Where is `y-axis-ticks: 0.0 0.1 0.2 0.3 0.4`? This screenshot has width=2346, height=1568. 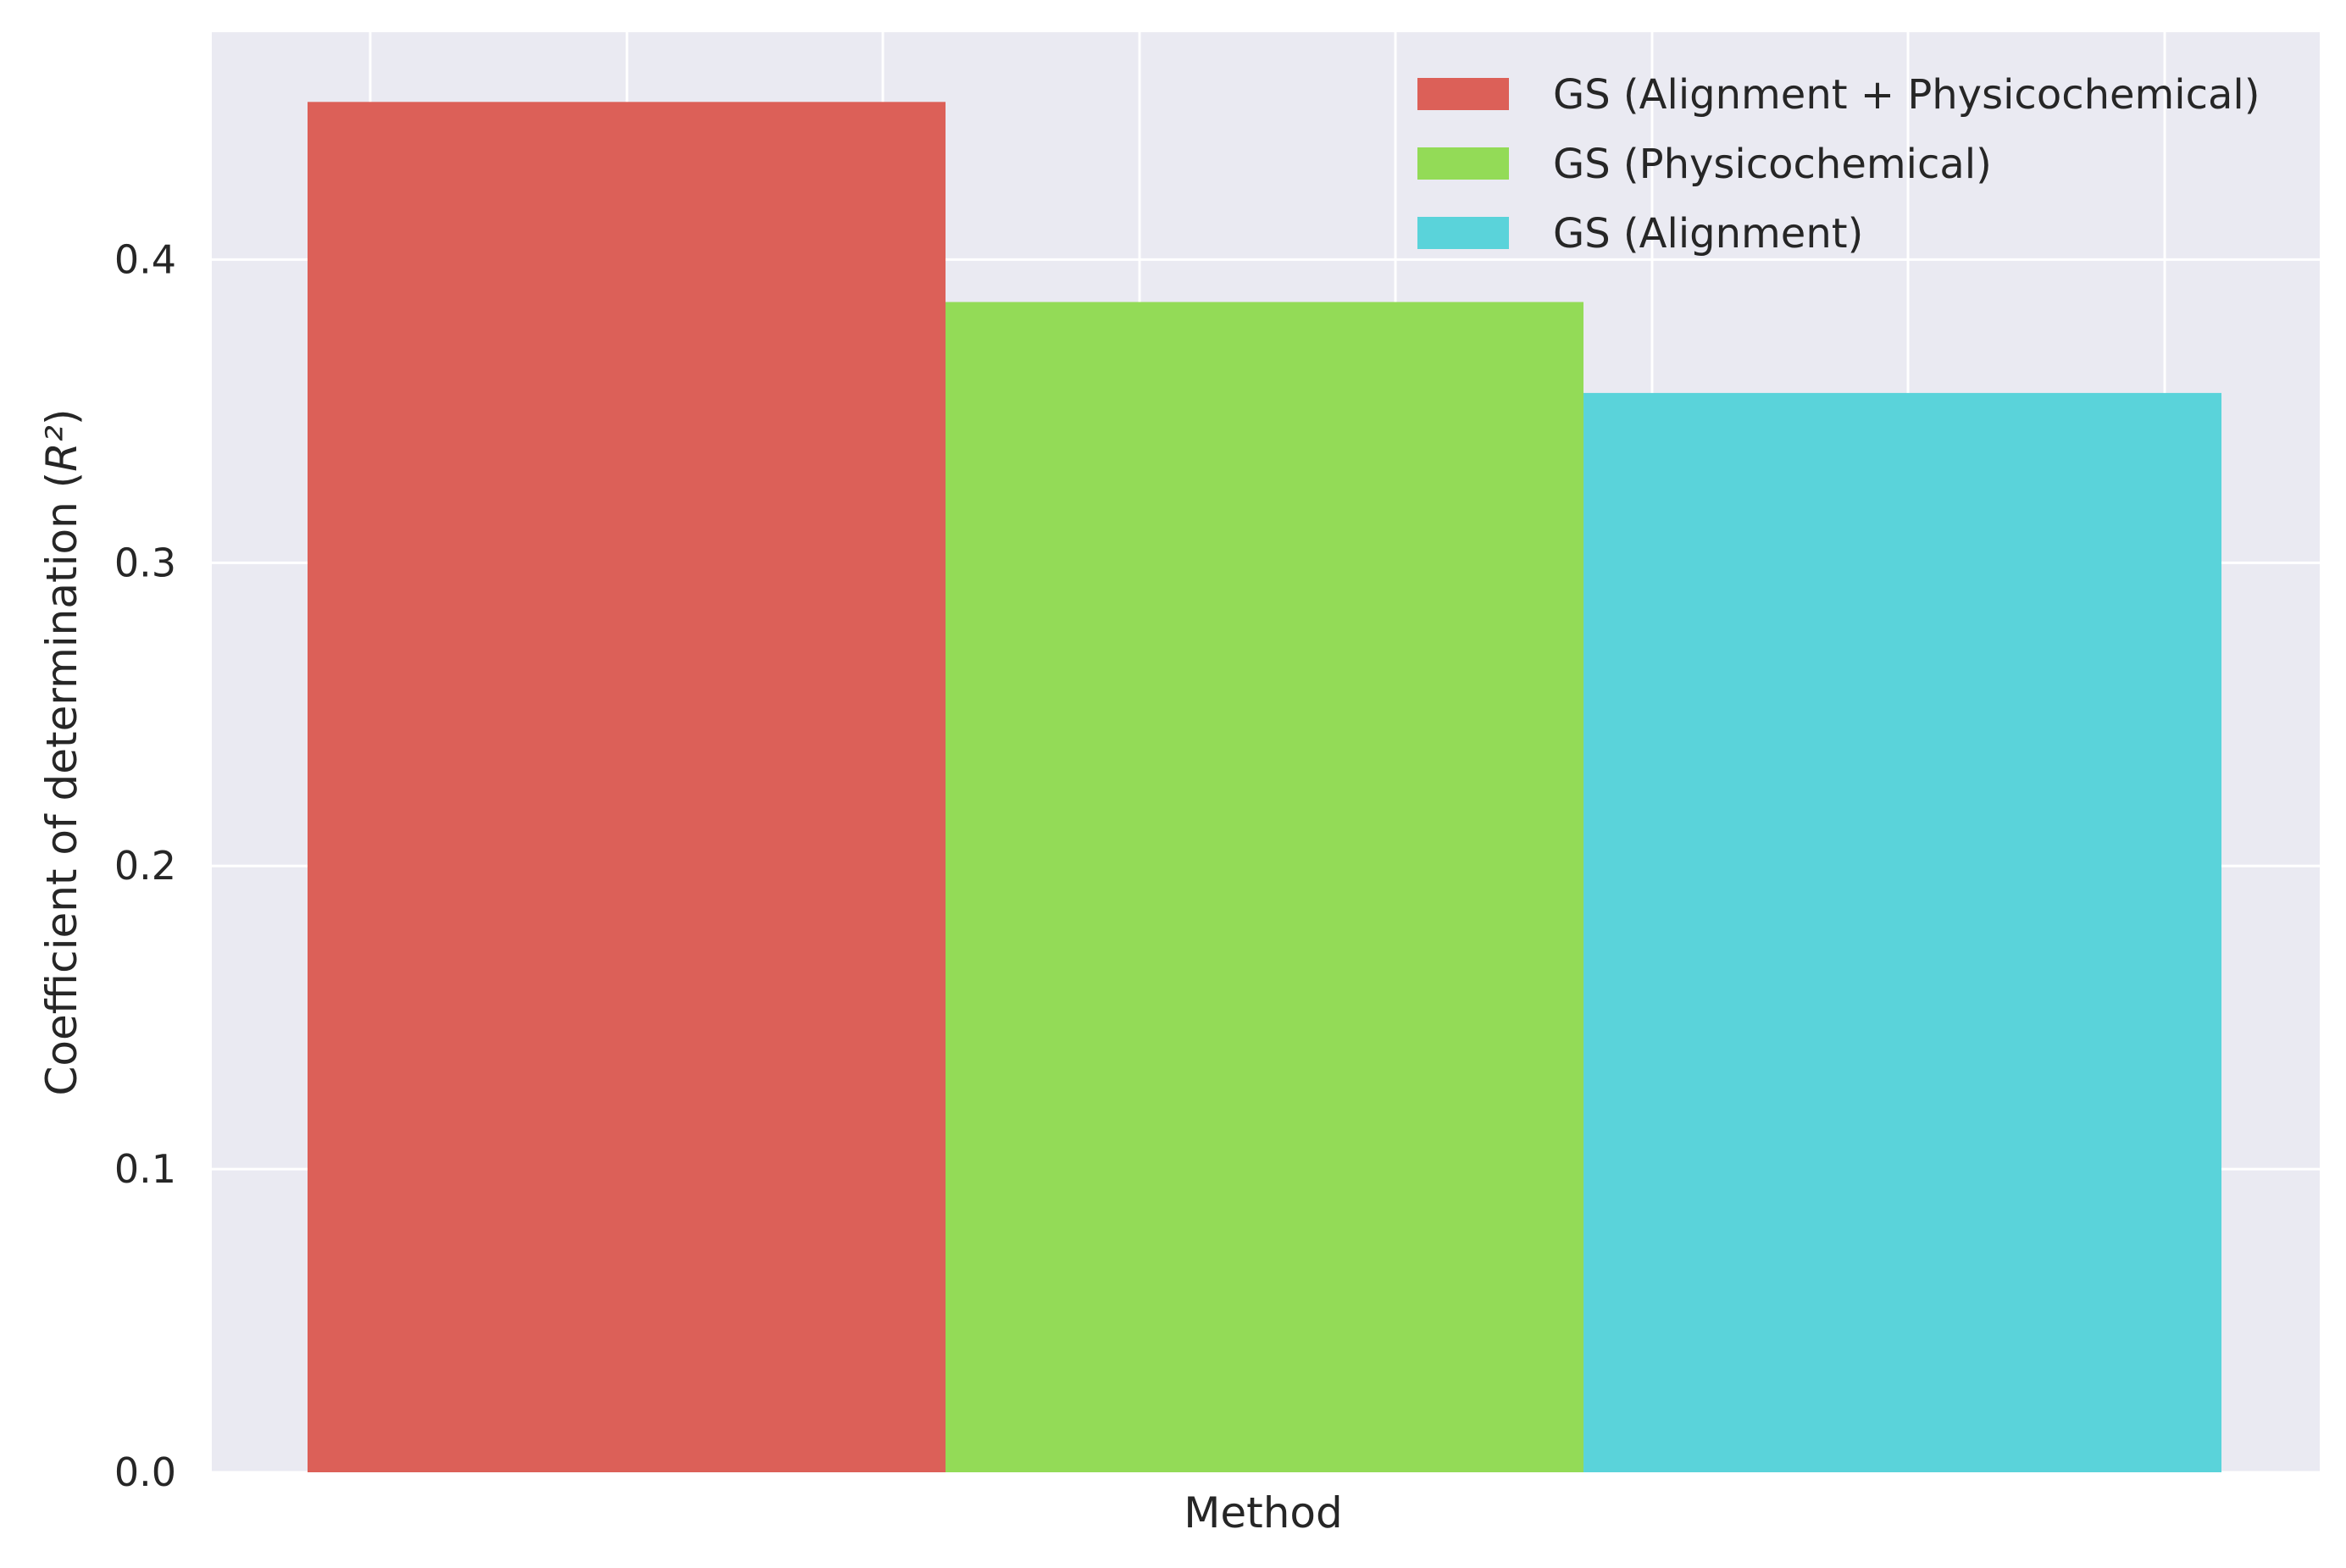 y-axis-ticks: 0.0 0.1 0.2 0.3 0.4 is located at coordinates (145, 865).